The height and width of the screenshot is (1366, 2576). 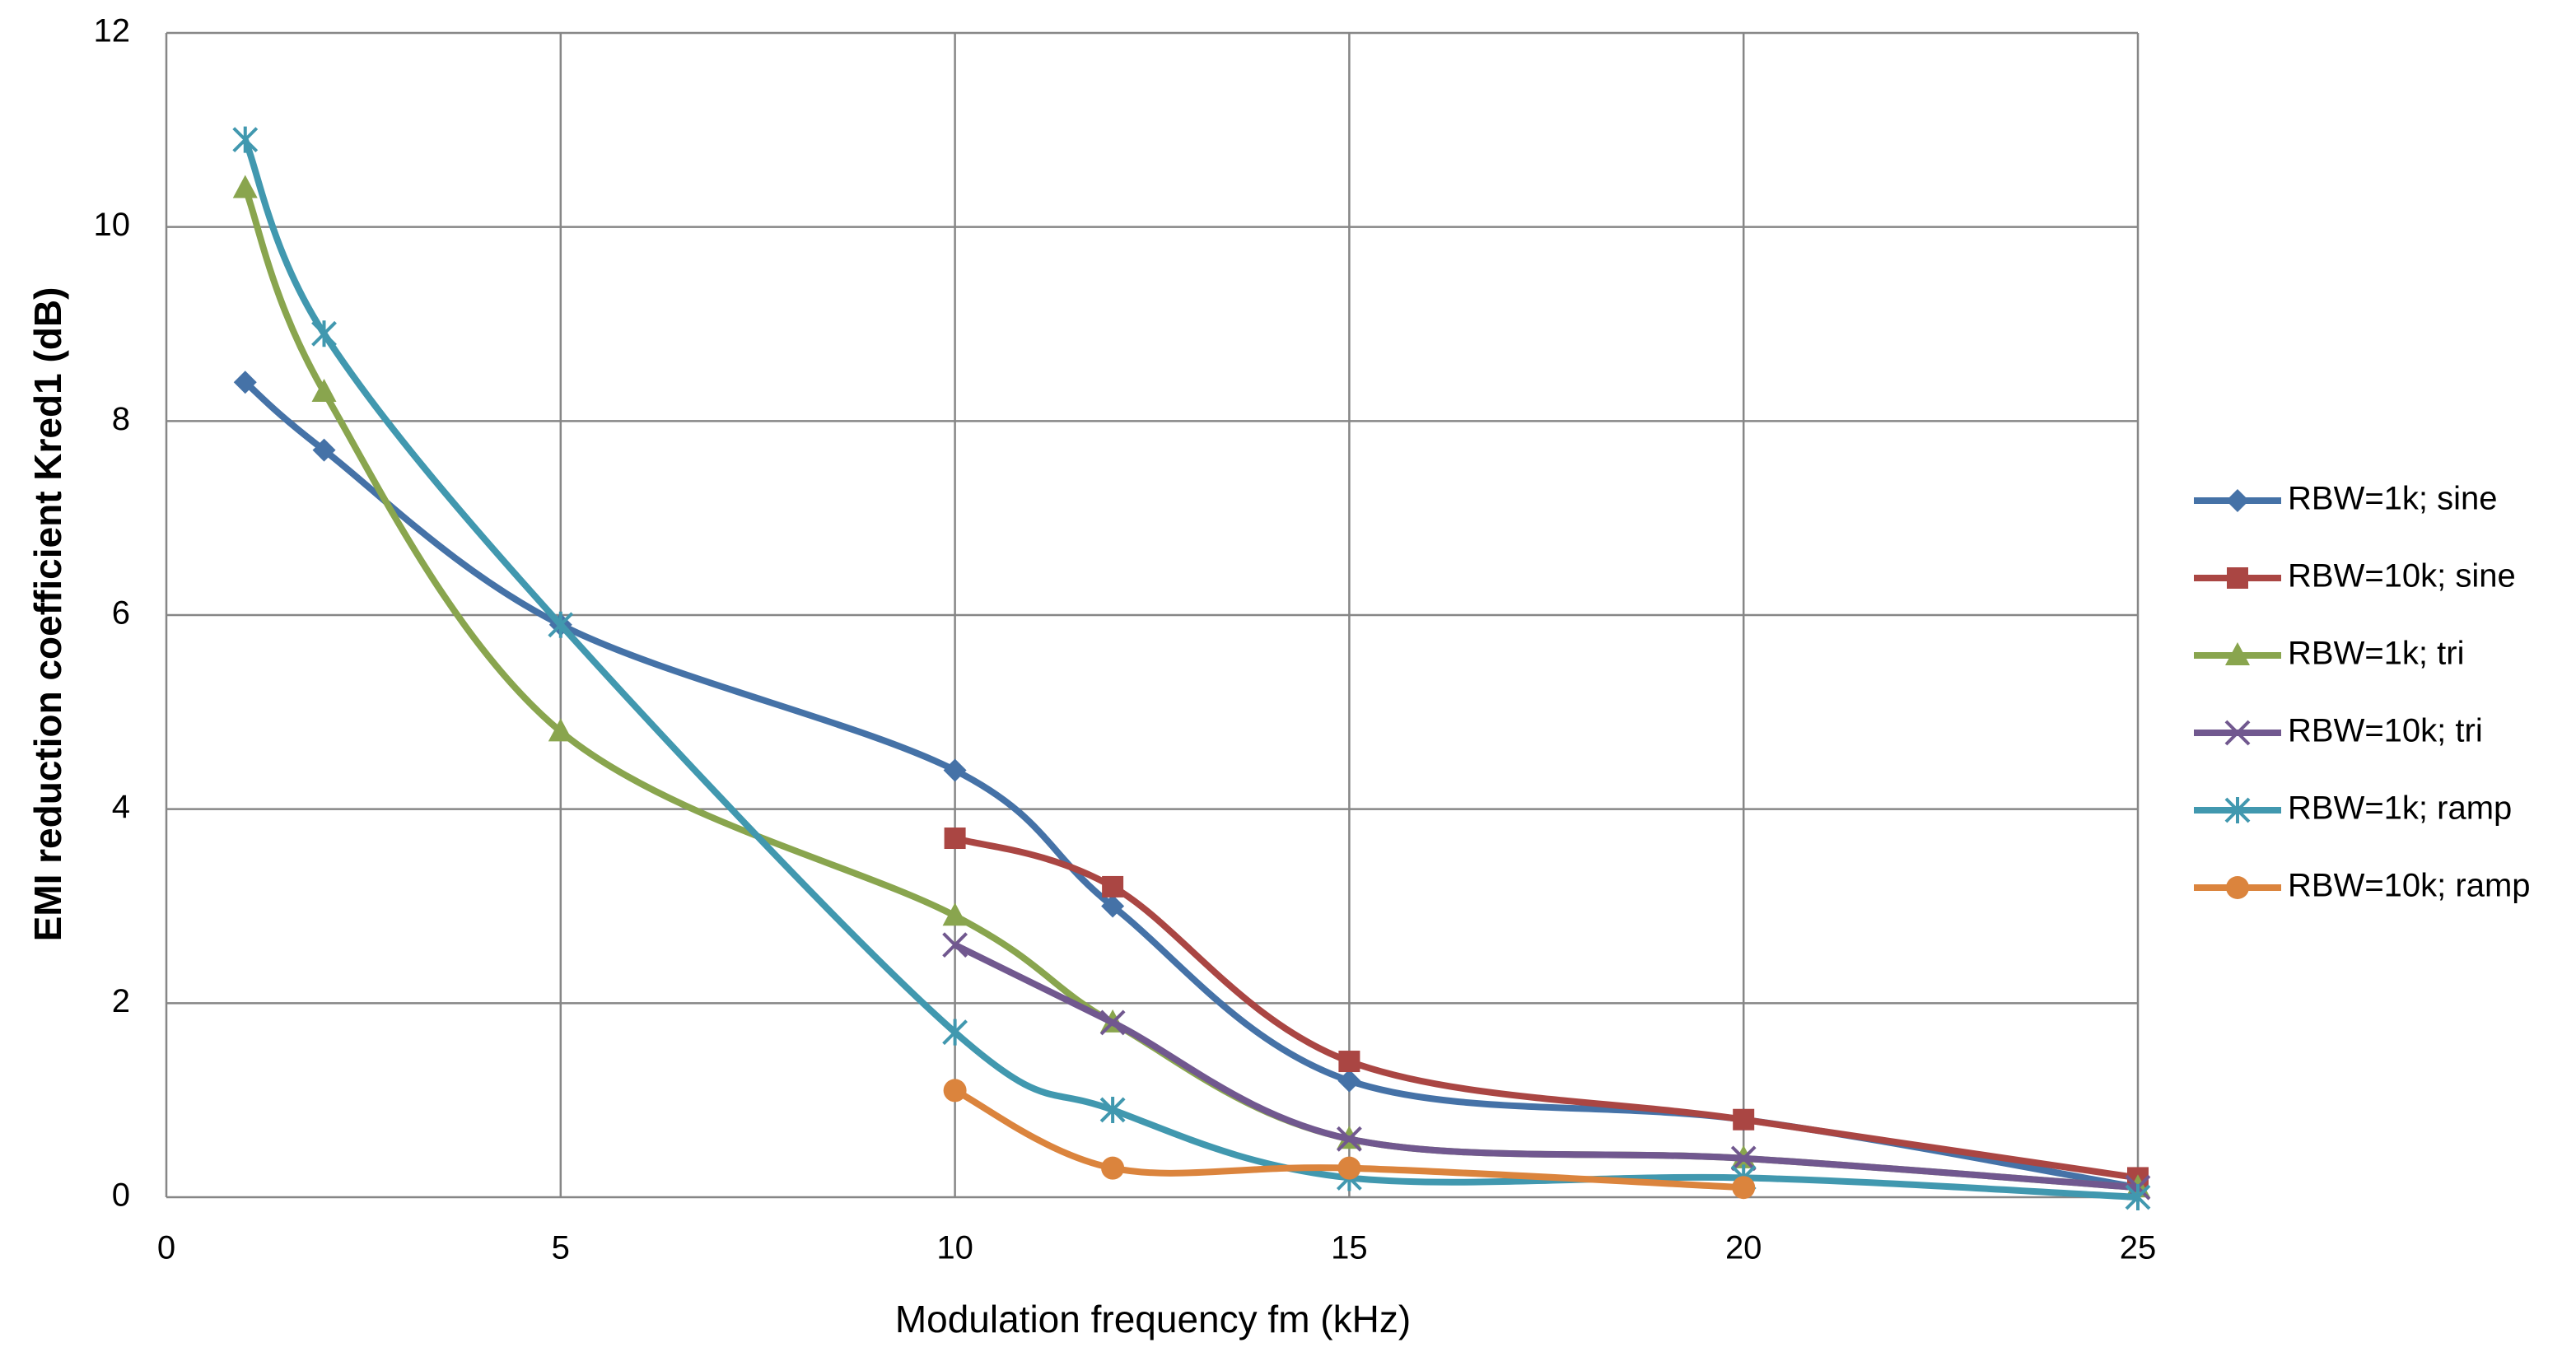 I want to click on legend-item: RBW=10k; ramp, so click(x=2362, y=886).